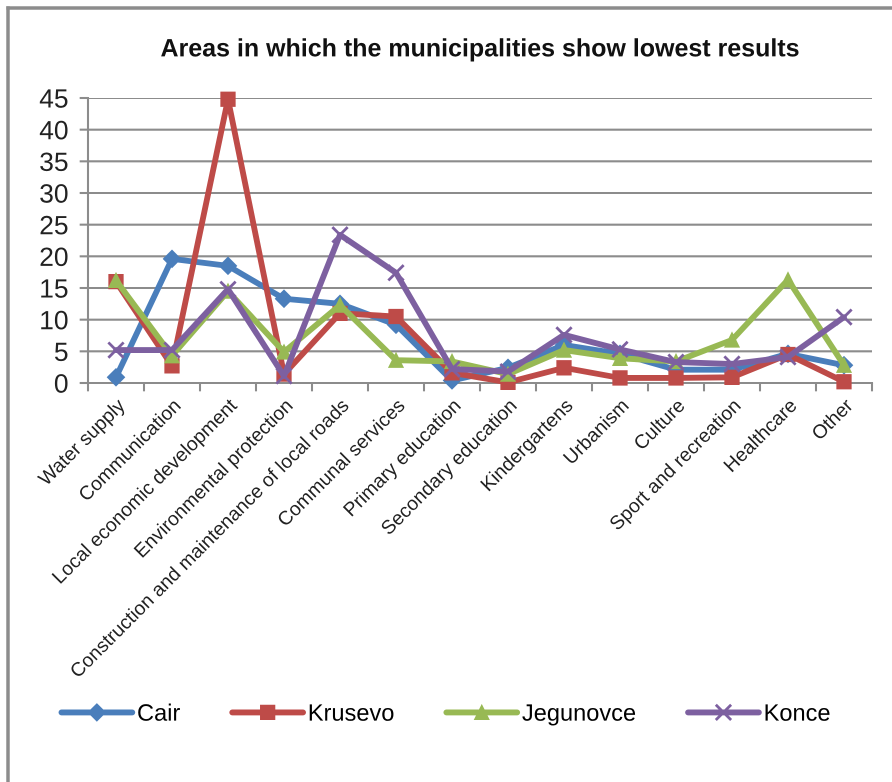 The width and height of the screenshot is (892, 782). I want to click on y-tick-label: 40, so click(54, 130).